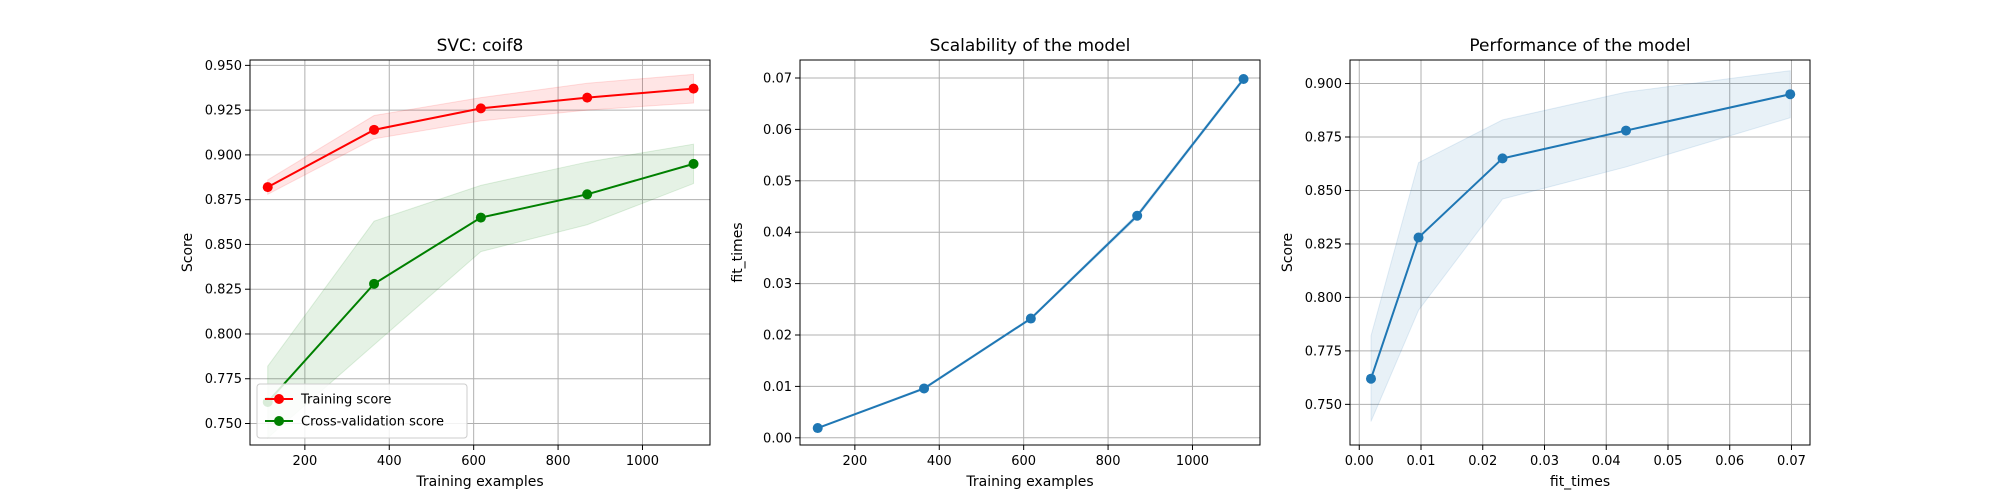 The image size is (2000, 500). What do you see at coordinates (777, 233) in the screenshot?
I see `y-tick-label: 0.04` at bounding box center [777, 233].